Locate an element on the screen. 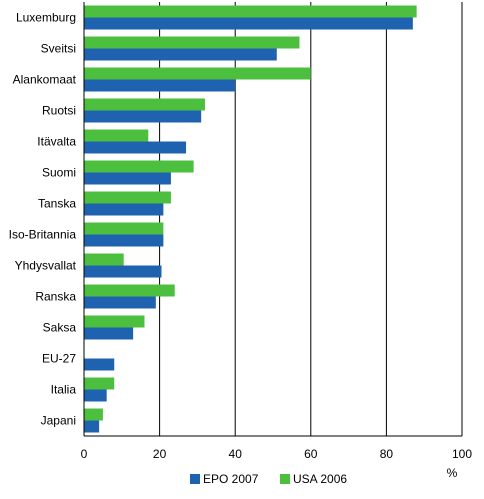 This screenshot has height=499, width=484. x-tick-label: 0 is located at coordinates (84, 454).